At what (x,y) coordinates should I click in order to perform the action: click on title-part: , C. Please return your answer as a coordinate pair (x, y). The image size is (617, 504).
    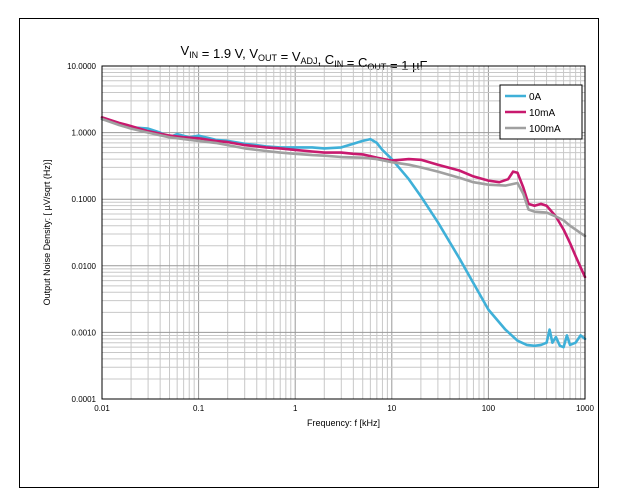
    Looking at the image, I should click on (326, 59).